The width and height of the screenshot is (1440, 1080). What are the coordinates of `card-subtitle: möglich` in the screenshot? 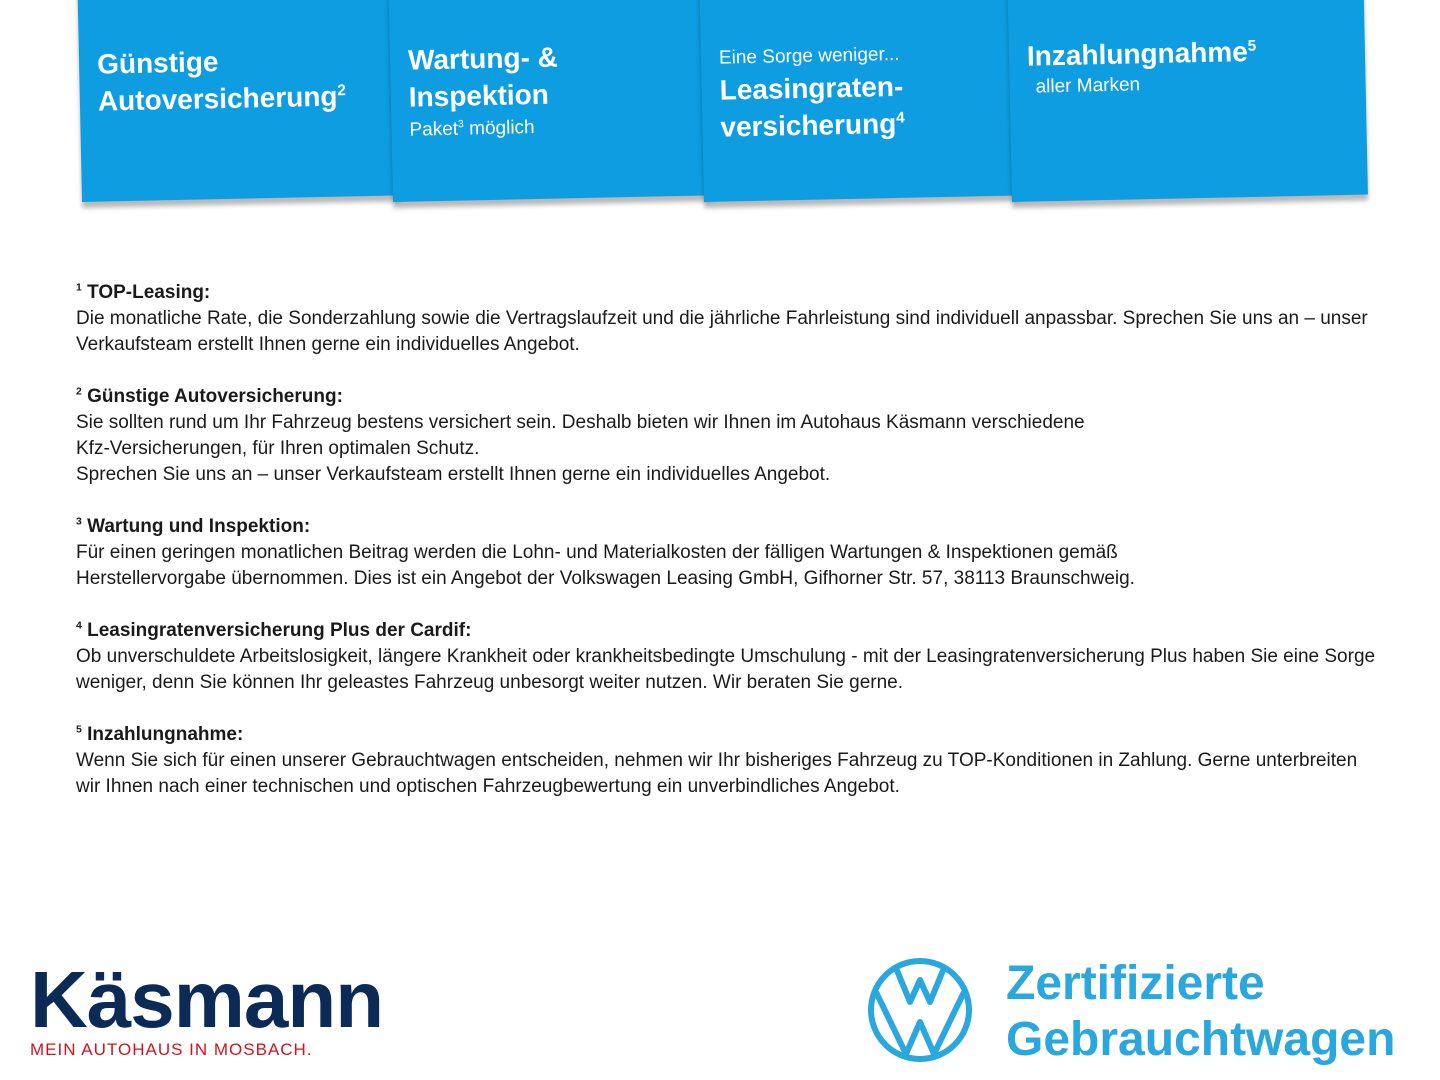 It's located at (499, 128).